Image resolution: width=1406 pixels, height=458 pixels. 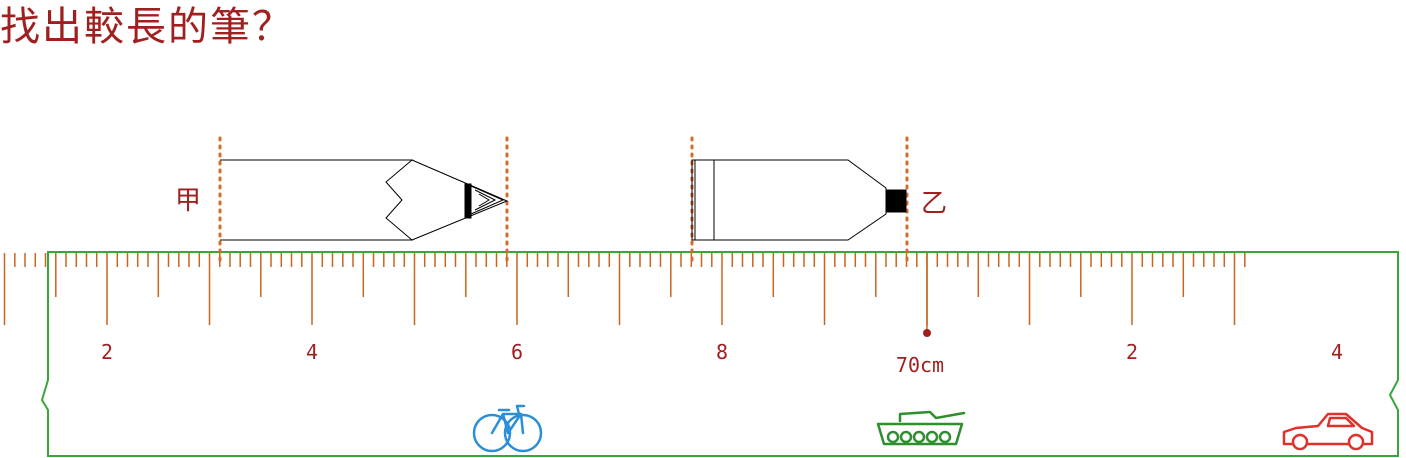 I want to click on pen-yi, so click(x=799, y=200).